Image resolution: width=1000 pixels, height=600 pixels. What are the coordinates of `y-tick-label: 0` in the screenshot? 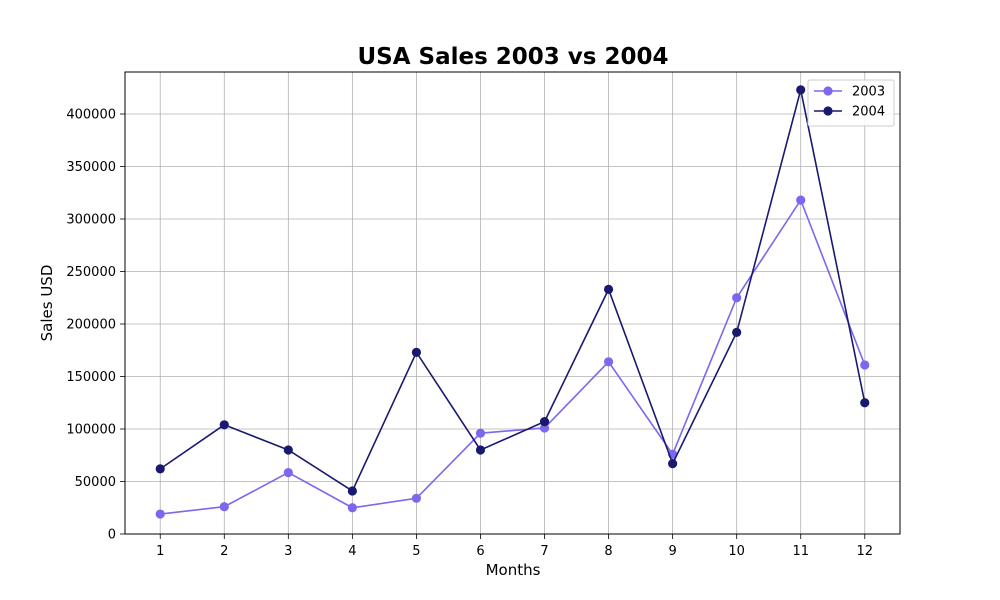 It's located at (112, 535).